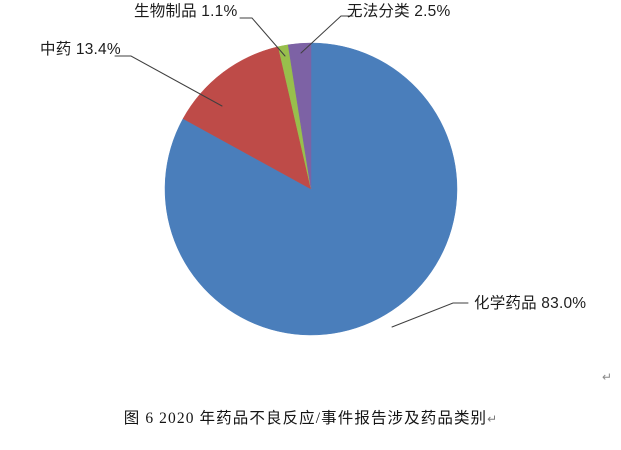 The image size is (621, 450). I want to click on pie-label-biological: 生物制品 1.1%, so click(186, 11).